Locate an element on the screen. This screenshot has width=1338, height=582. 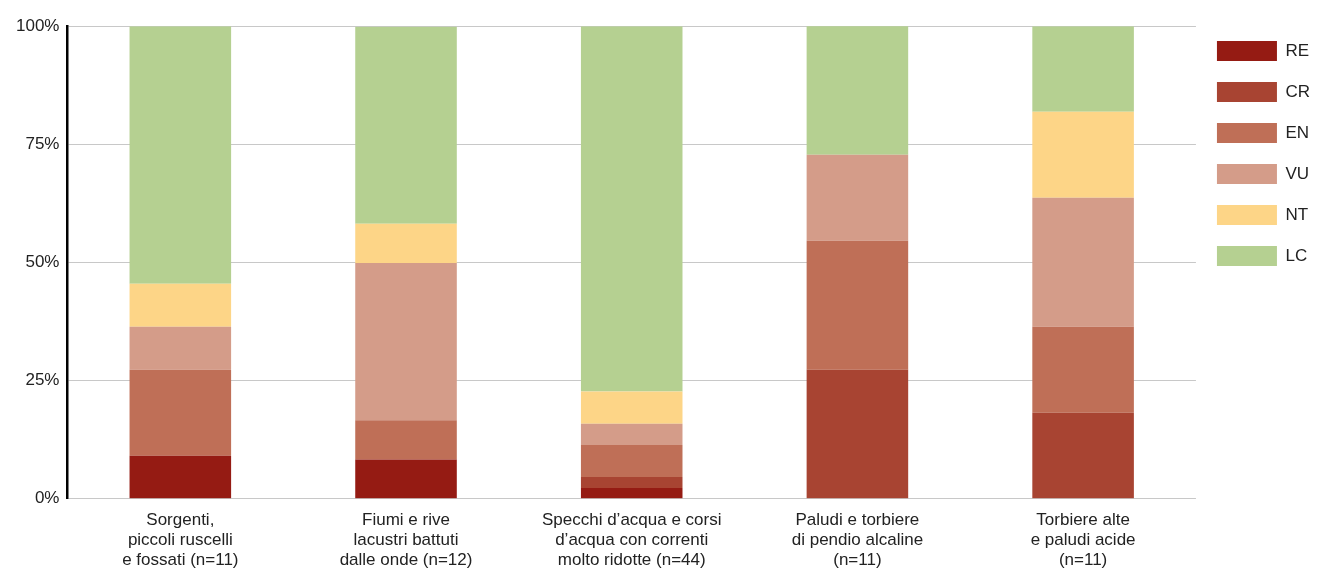
legend-label: NT is located at coordinates (1297, 214).